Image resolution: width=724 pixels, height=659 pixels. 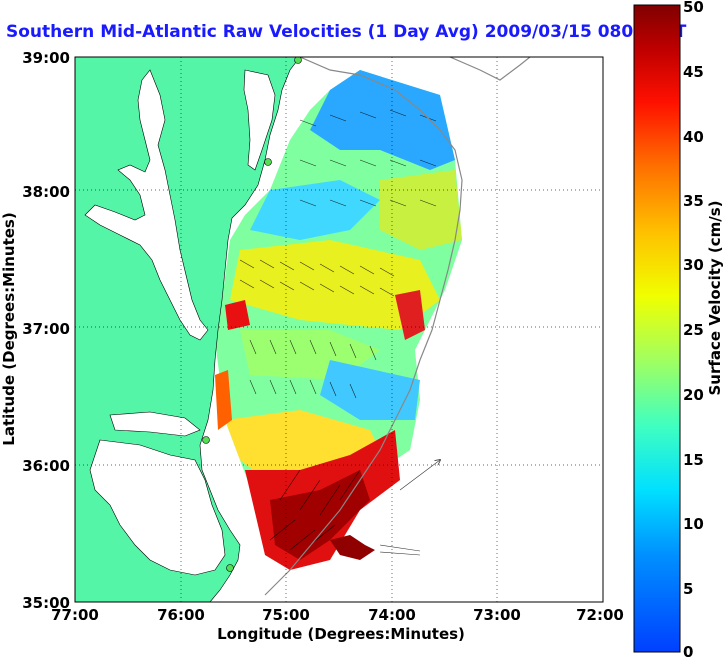 What do you see at coordinates (693, 201) in the screenshot?
I see `colorbar-tick-label: 35` at bounding box center [693, 201].